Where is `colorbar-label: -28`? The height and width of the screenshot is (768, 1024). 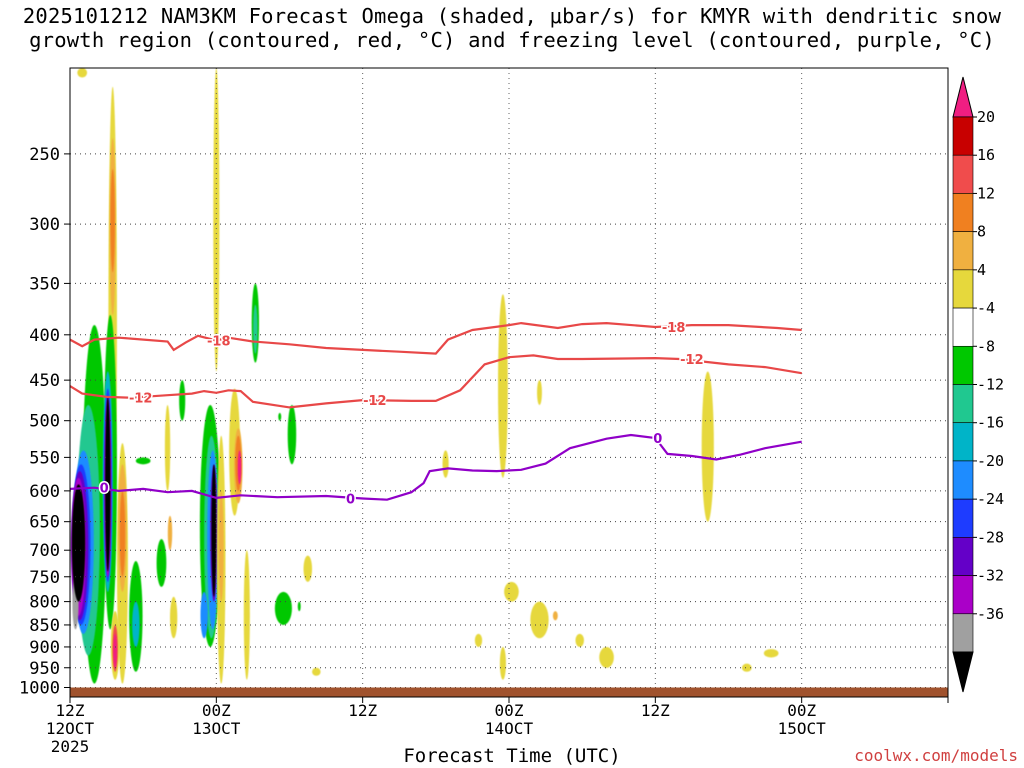
colorbar-label: -28 is located at coordinates (990, 537).